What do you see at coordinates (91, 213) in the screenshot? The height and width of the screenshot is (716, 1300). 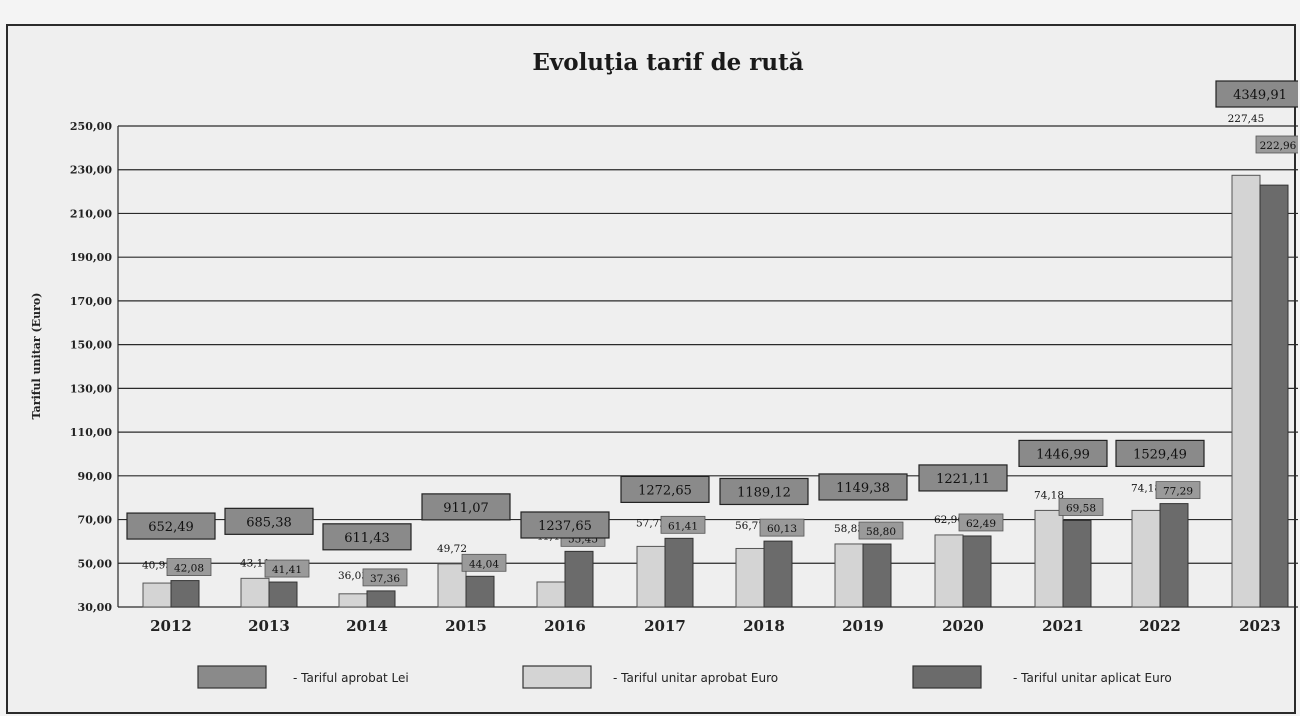 I see `y-tick-label: 210,00` at bounding box center [91, 213].